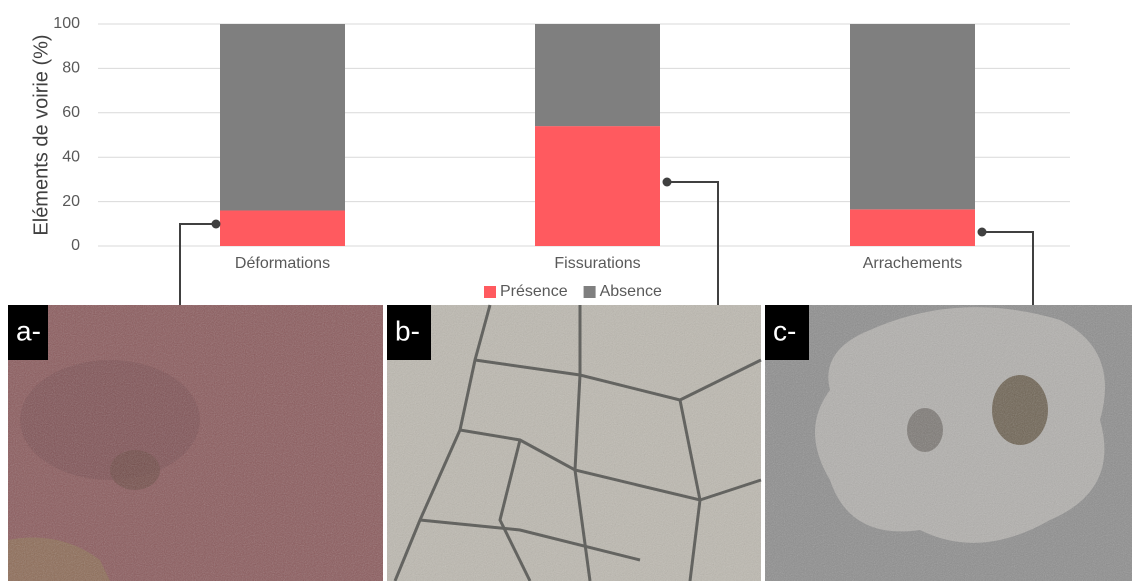 The height and width of the screenshot is (581, 1132). Describe the element at coordinates (41, 134) in the screenshot. I see `y-axis-title: Eléments de voirie (%)` at that location.